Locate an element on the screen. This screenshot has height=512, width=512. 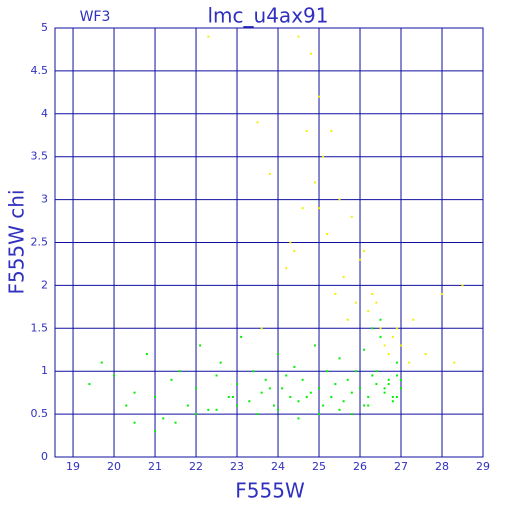
x-tick-label: 29 is located at coordinates (483, 466).